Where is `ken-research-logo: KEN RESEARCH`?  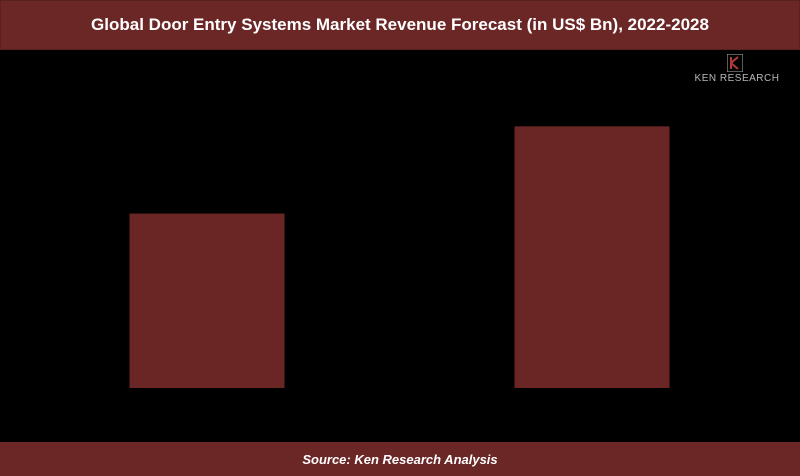
ken-research-logo: KEN RESEARCH is located at coordinates (737, 70).